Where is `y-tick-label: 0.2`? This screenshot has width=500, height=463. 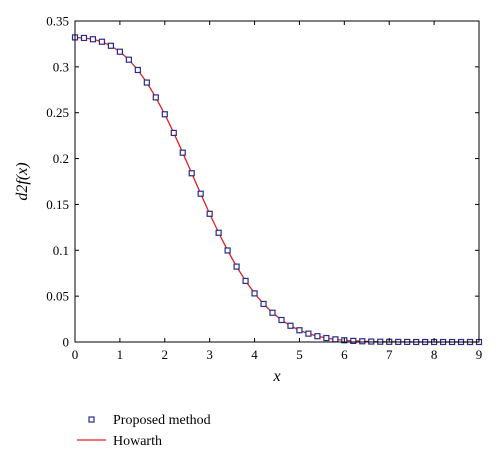 y-tick-label: 0.2 is located at coordinates (61, 158).